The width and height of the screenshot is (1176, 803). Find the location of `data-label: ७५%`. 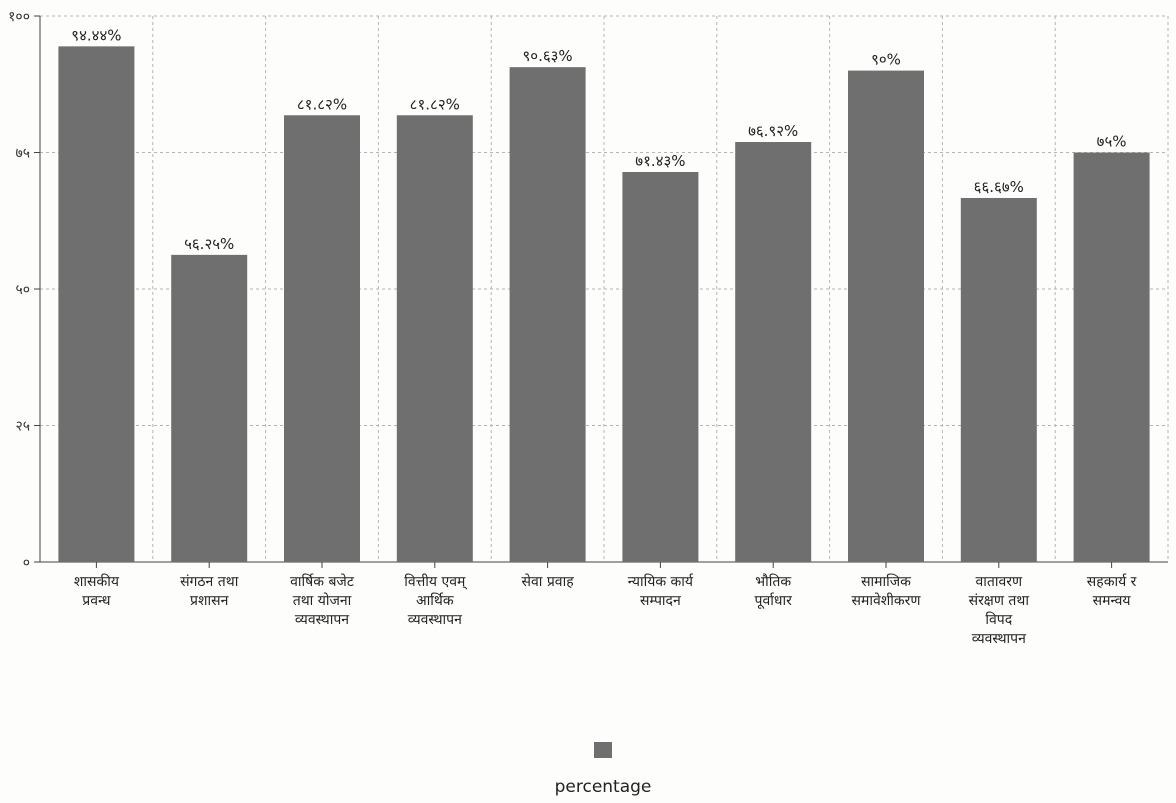

data-label: ७५% is located at coordinates (1112, 142).